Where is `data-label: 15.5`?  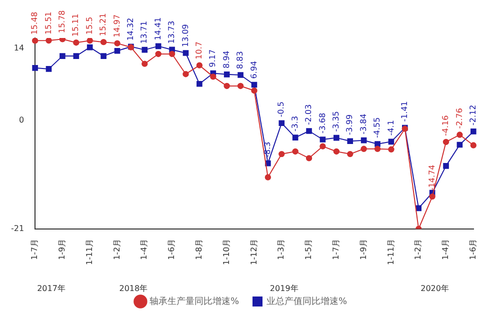
data-label: 15.5 is located at coordinates (89, 25).